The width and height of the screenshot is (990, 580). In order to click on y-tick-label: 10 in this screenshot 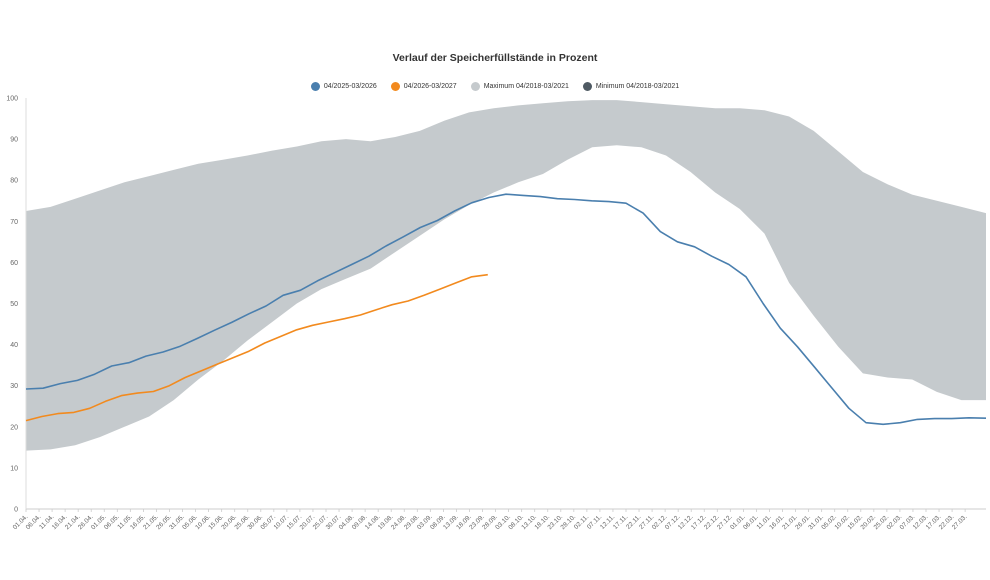, I will do `click(14, 468)`.